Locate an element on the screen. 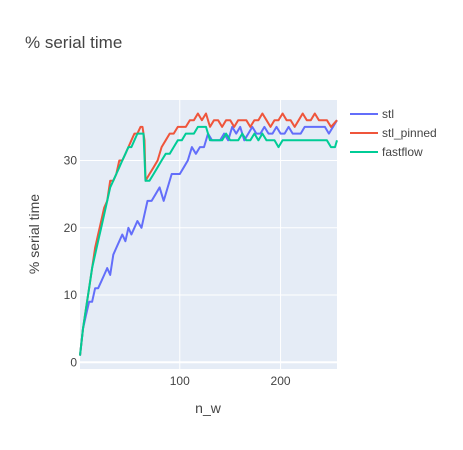  y-axis-ticks: 0 10 20 30 is located at coordinates (71, 262).